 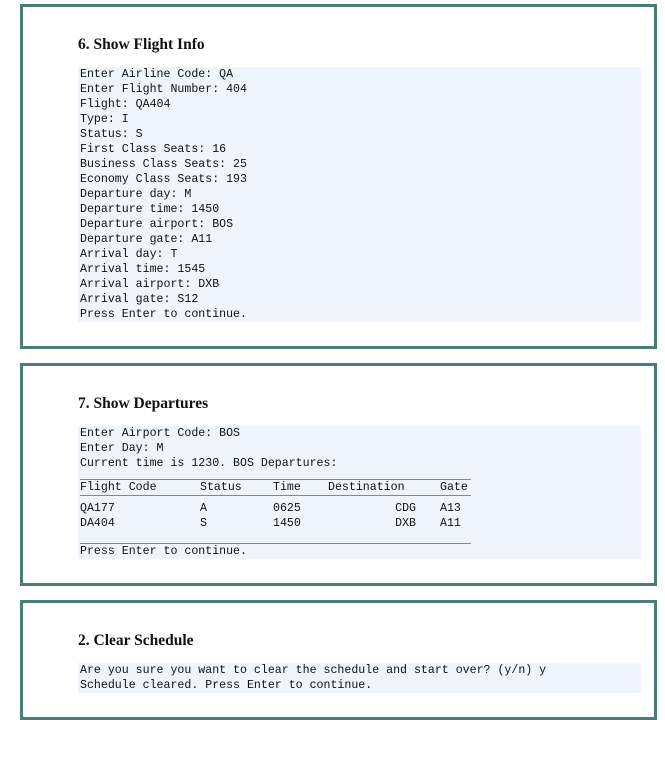 What do you see at coordinates (97, 508) in the screenshot?
I see `cell-flight-code: QA177` at bounding box center [97, 508].